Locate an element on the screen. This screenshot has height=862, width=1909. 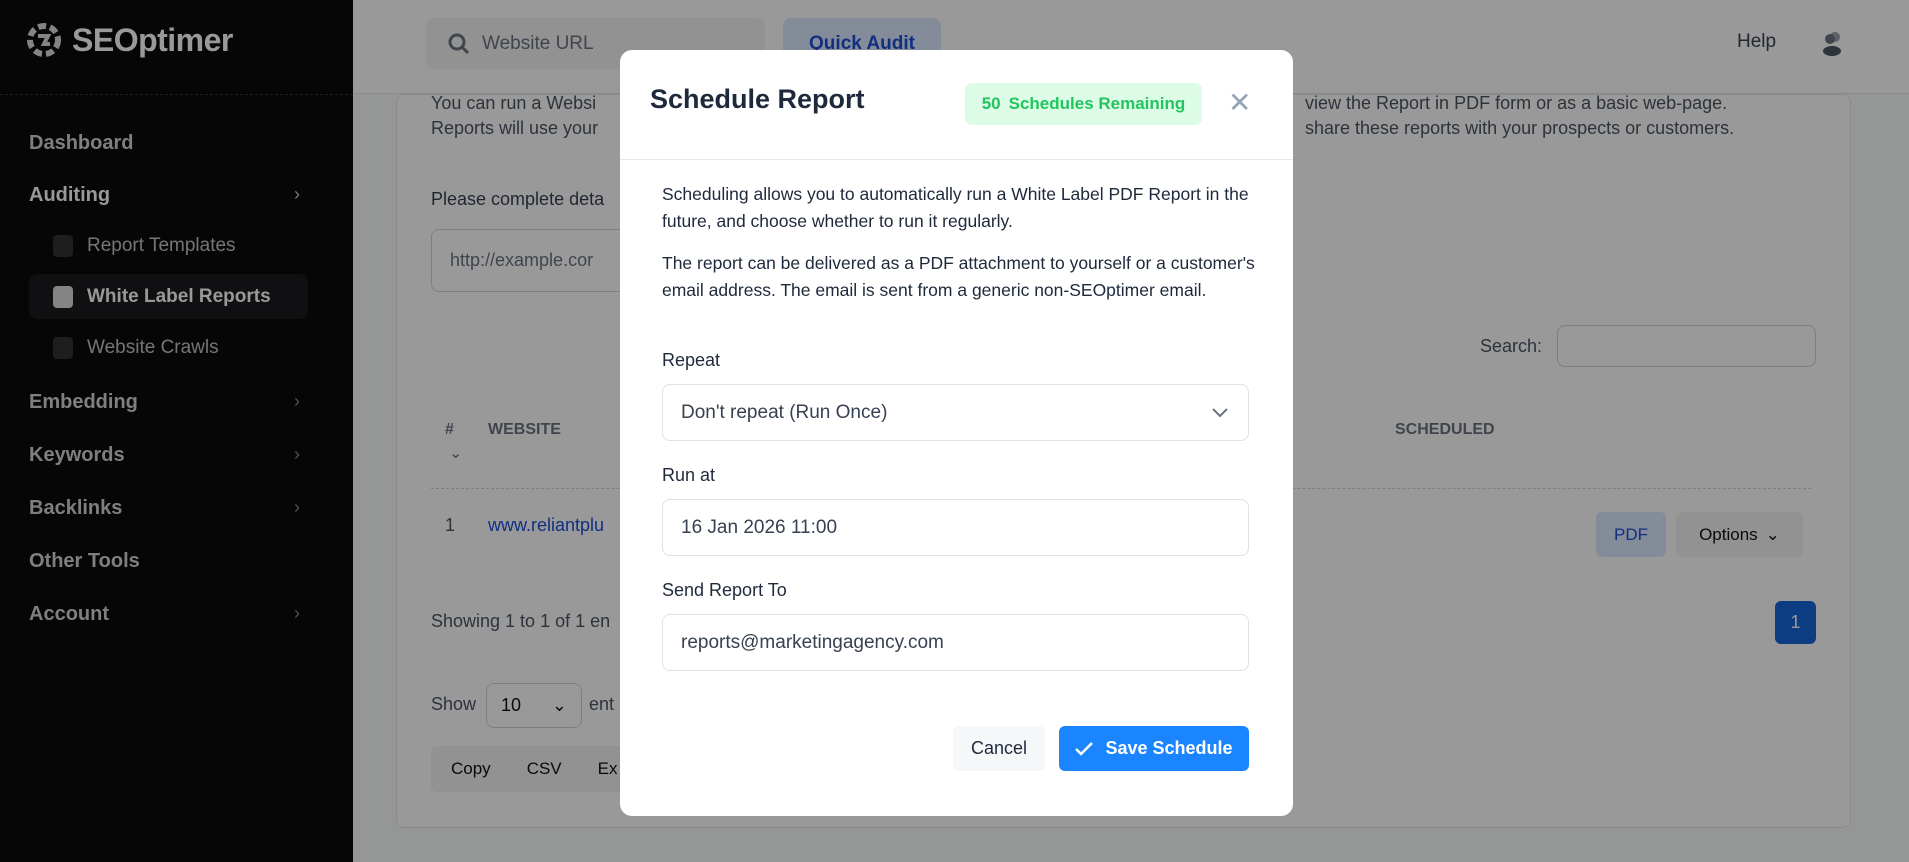
schedules-remaining-badge: 50 Schedules Remaining is located at coordinates (1083, 104).